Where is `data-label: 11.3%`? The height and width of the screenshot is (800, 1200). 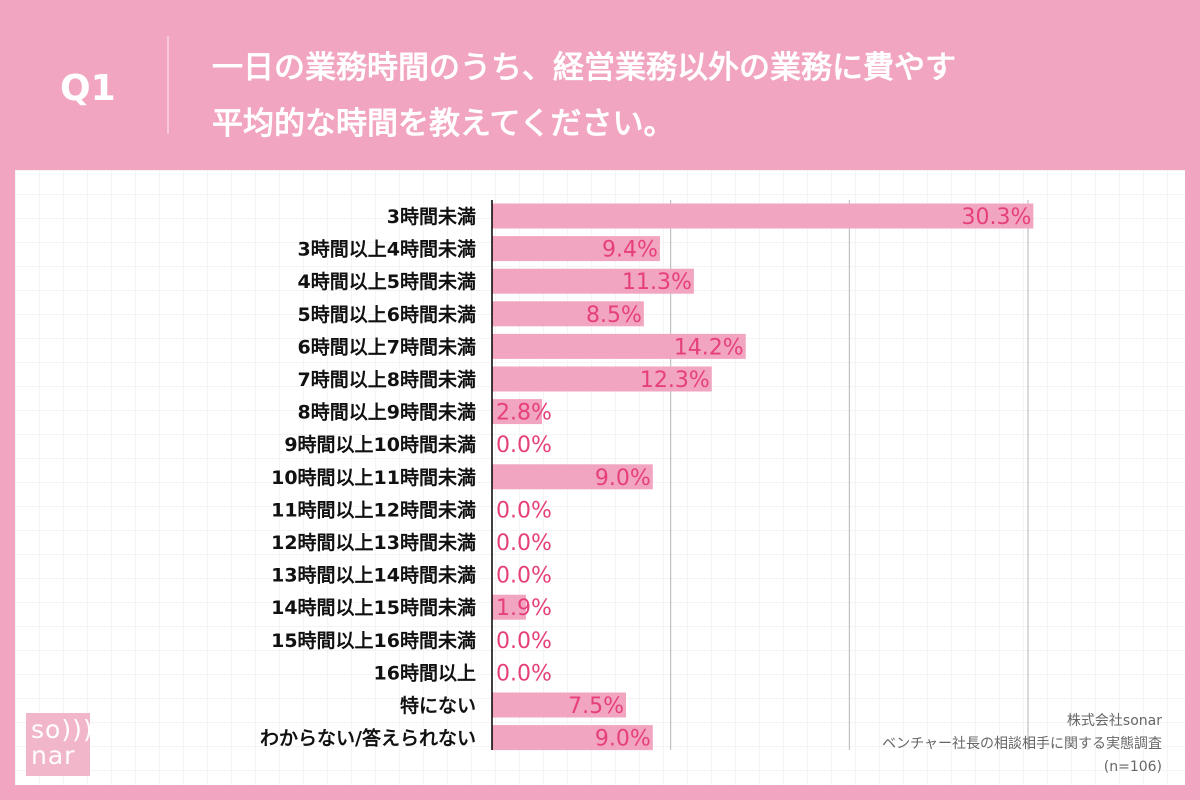
data-label: 11.3% is located at coordinates (657, 282).